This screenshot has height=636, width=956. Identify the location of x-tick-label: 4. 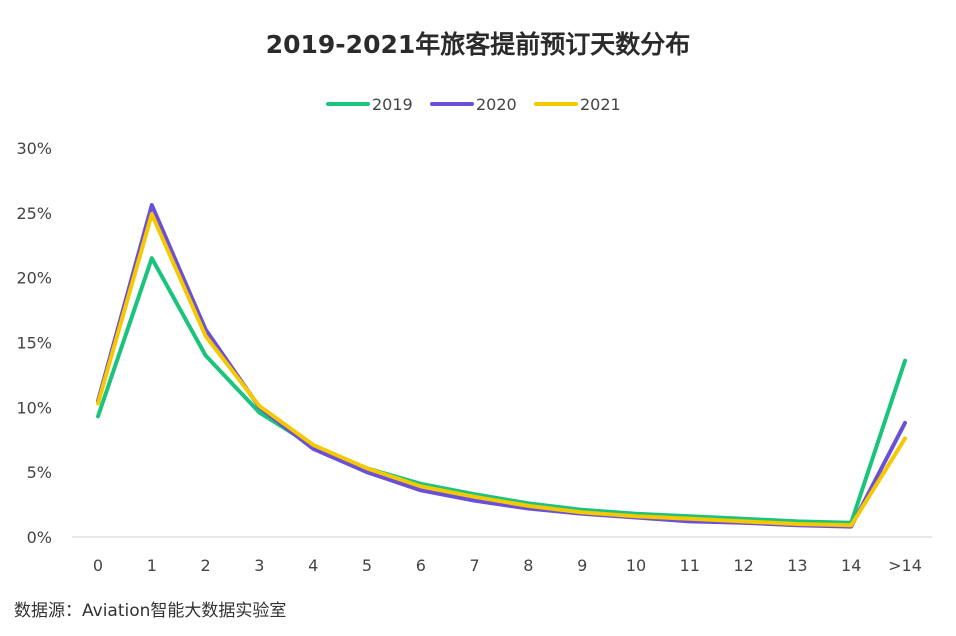
(313, 565).